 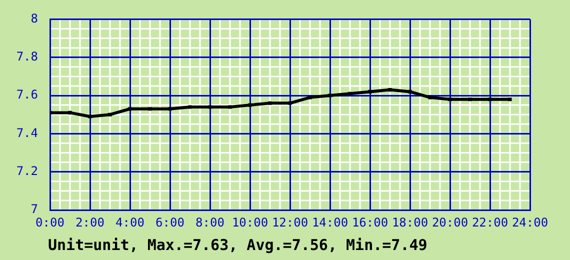 What do you see at coordinates (27, 95) in the screenshot?
I see `y-tick-label: 7.6` at bounding box center [27, 95].